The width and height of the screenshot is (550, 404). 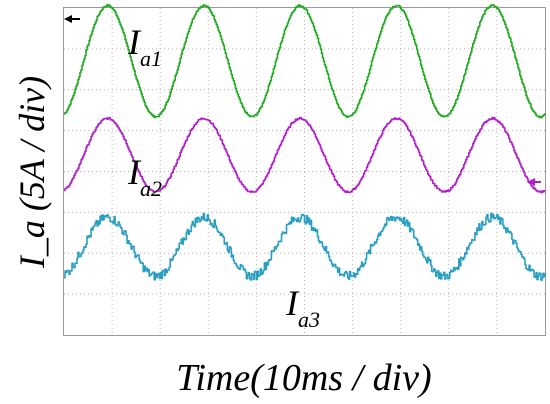 What do you see at coordinates (534, 182) in the screenshot?
I see `ref-marker-right` at bounding box center [534, 182].